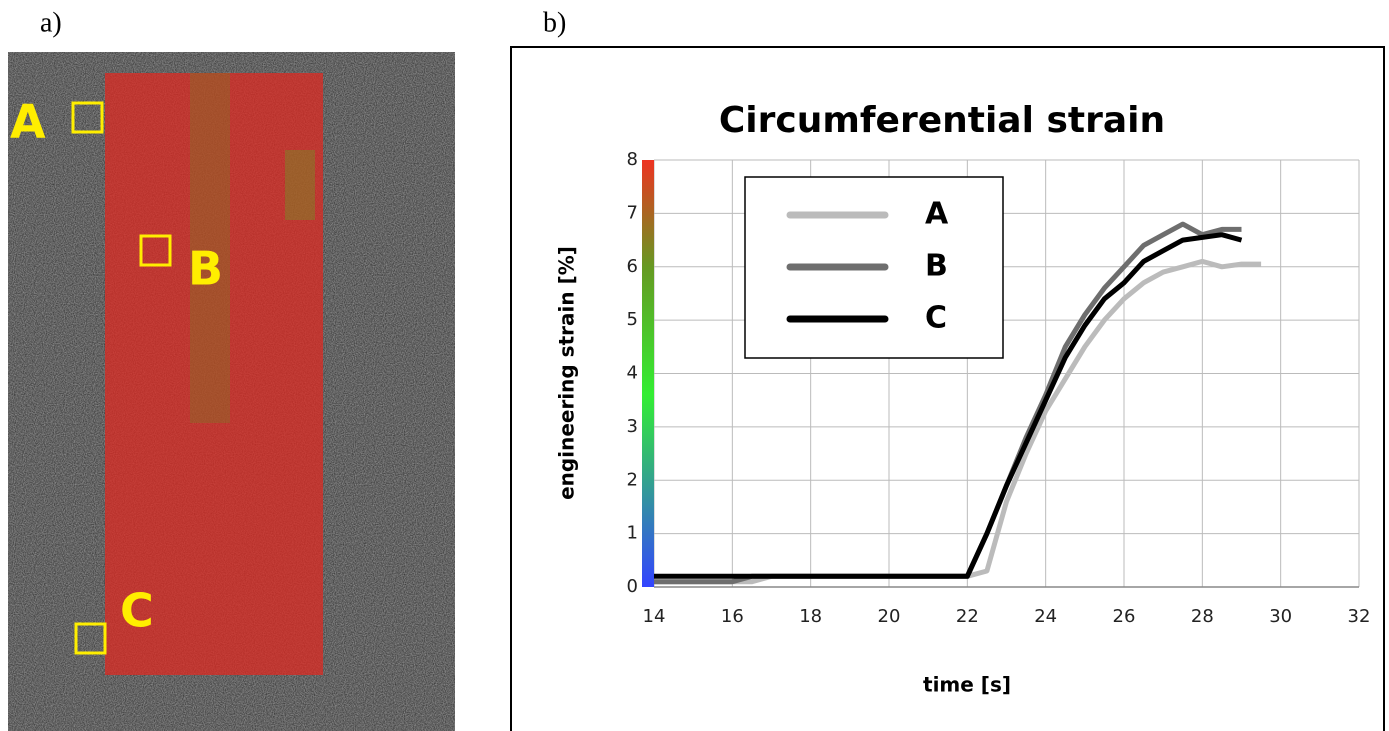  I want to click on x-tick-label: 16, so click(732, 616).